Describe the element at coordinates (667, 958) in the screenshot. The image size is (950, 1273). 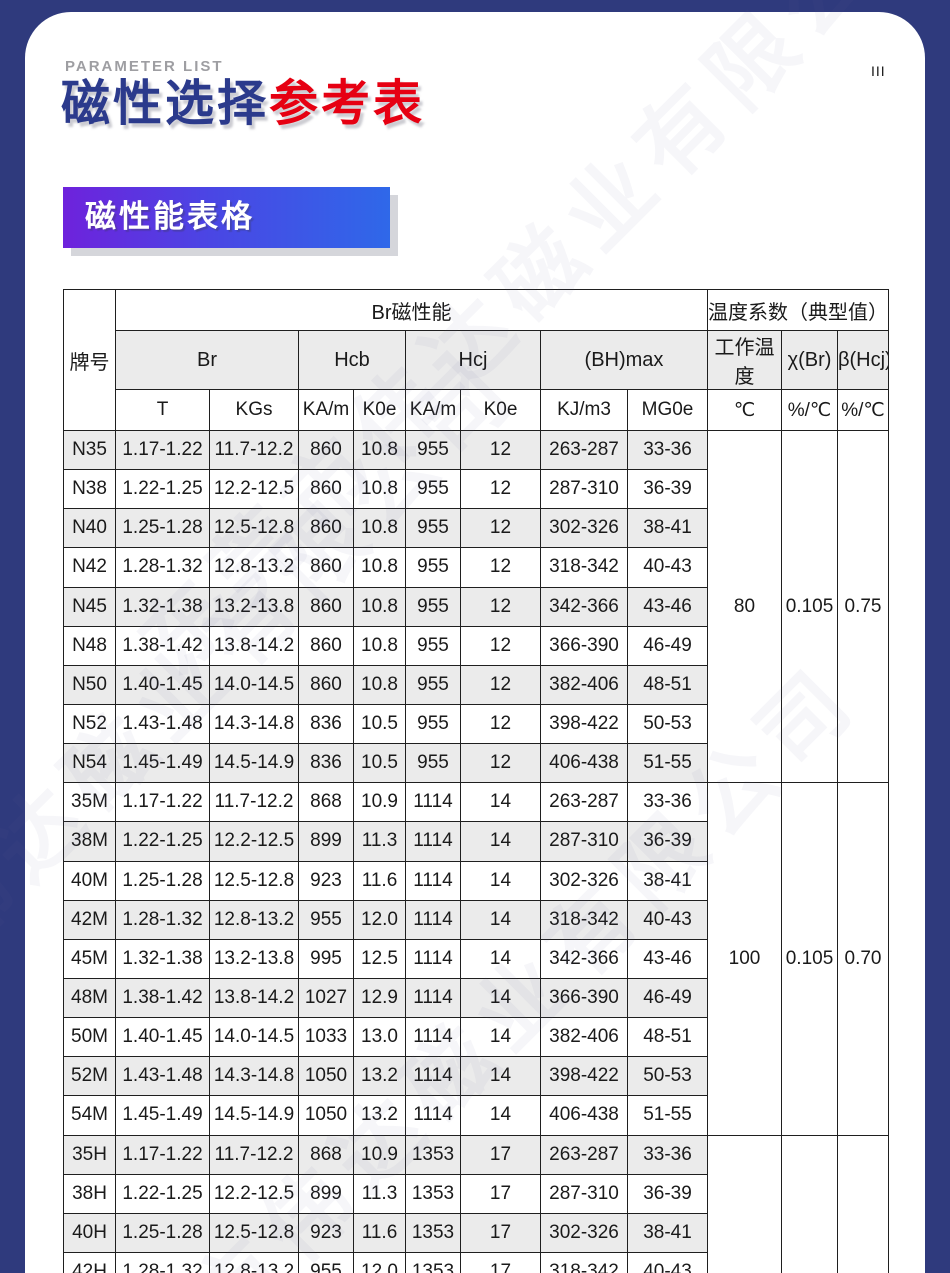
I see `value-cell: 43-46` at that location.